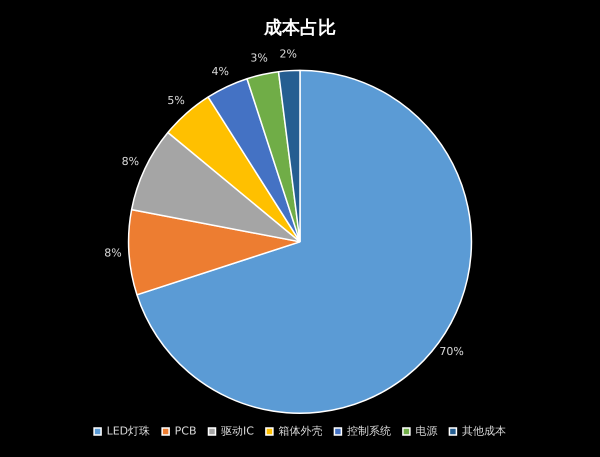  I want to click on data-label: 4%, so click(220, 71).